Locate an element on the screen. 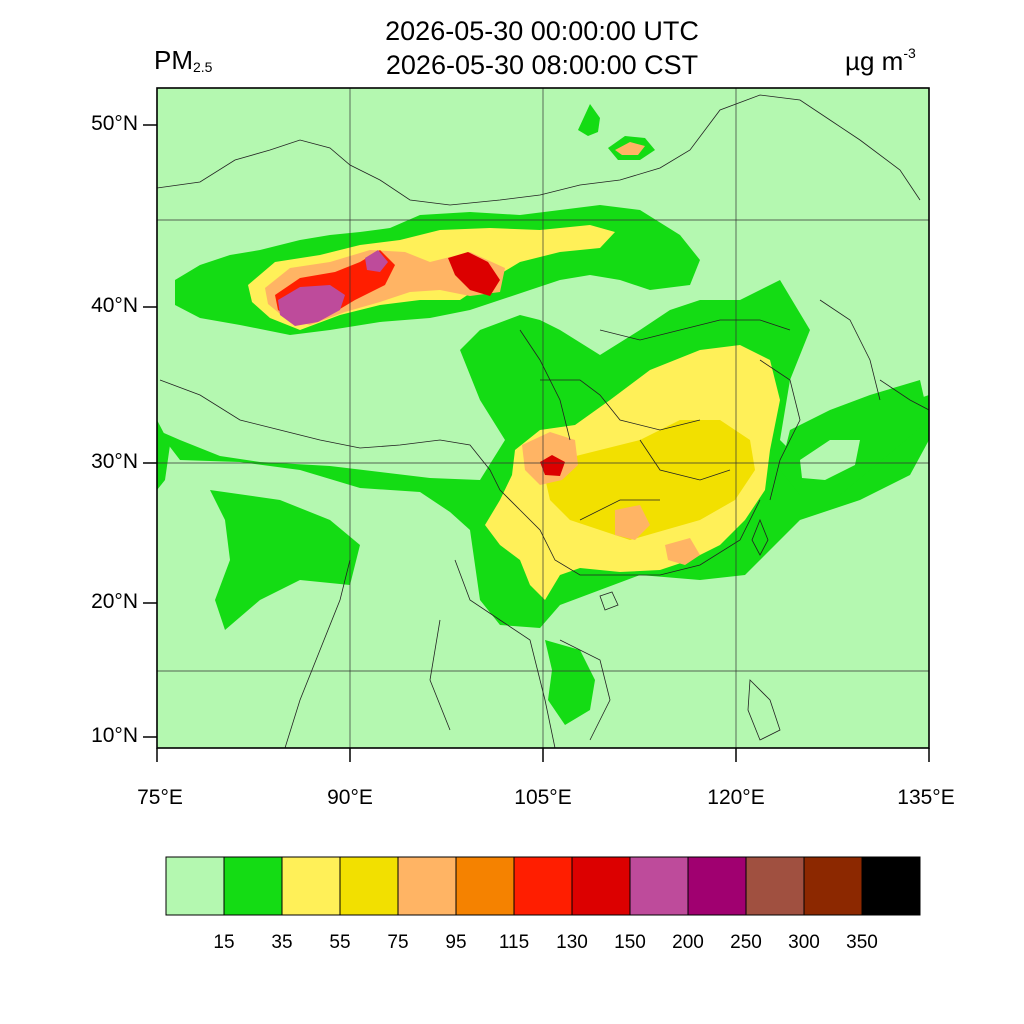  variable-subscript: 2.5 is located at coordinates (203, 67).